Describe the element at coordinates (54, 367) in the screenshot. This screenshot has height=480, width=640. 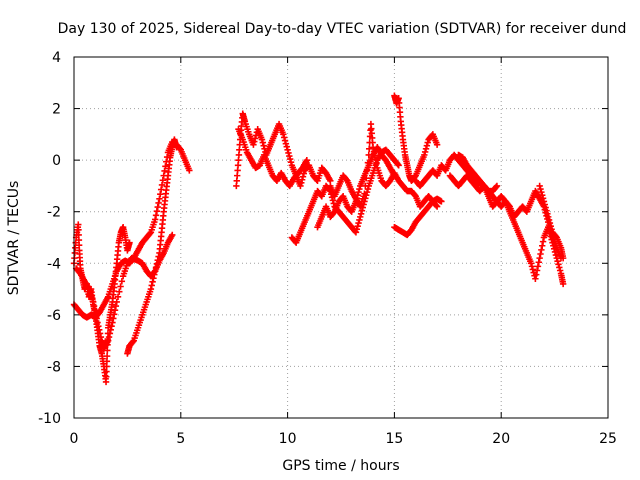
I see `y-tick-label: -8` at that location.